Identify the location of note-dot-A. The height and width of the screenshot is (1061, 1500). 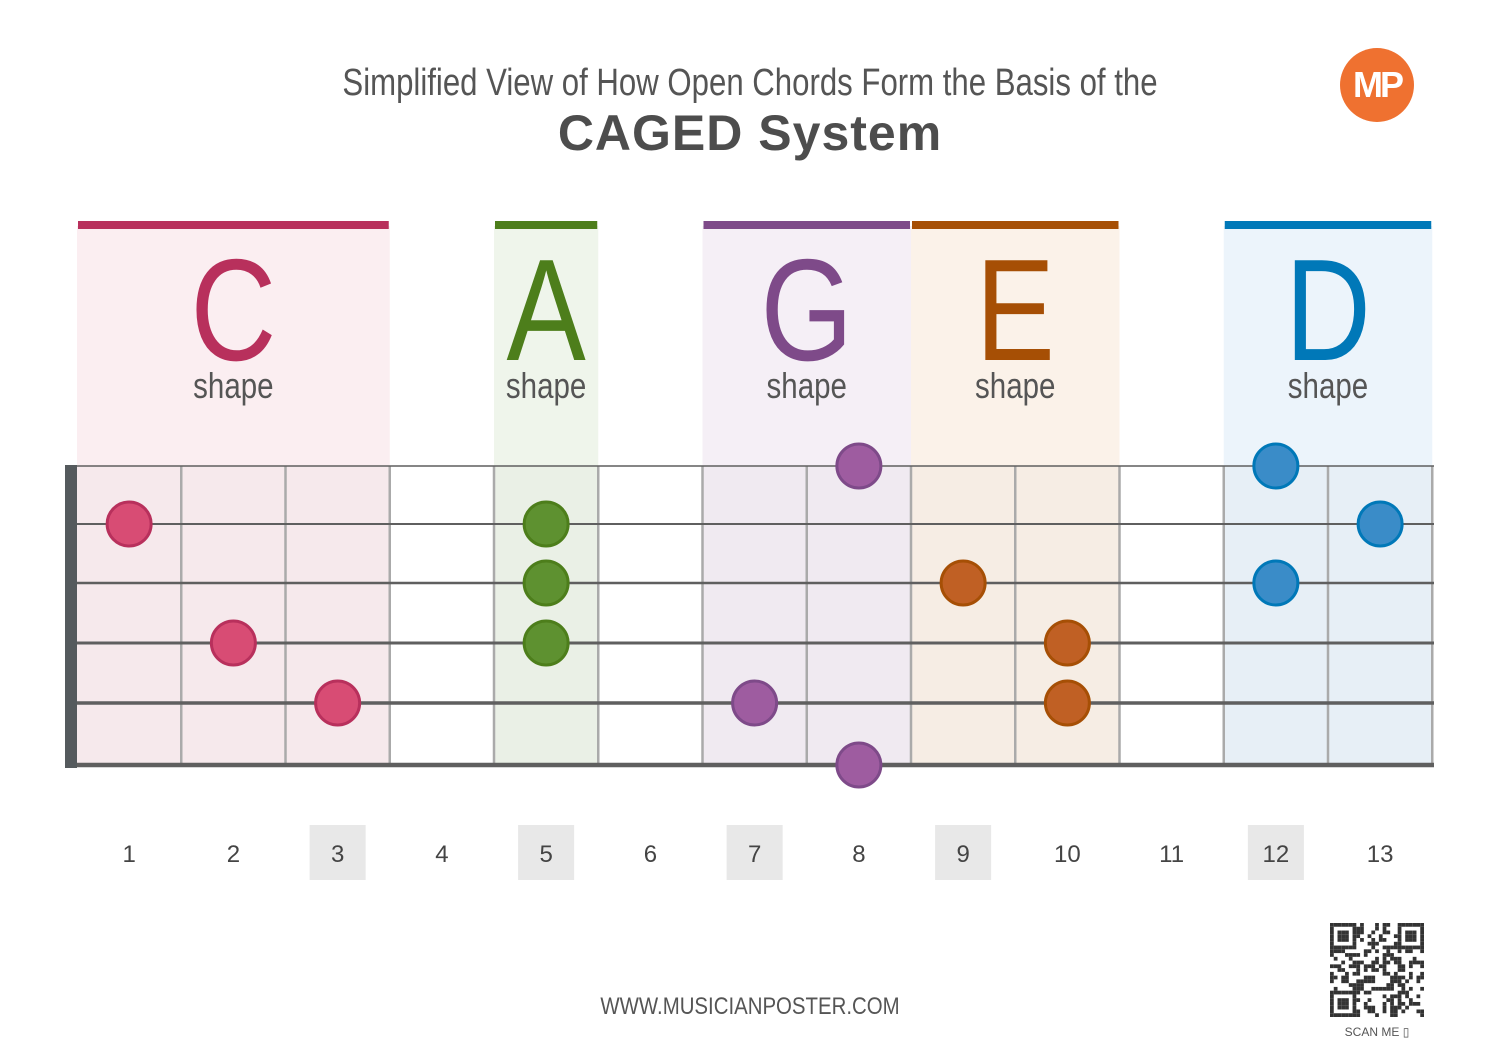
(546, 524).